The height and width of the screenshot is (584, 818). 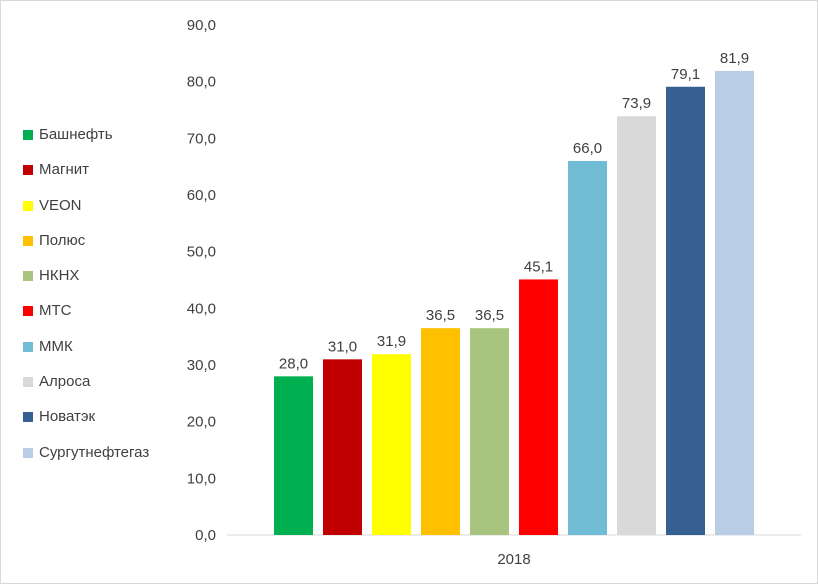 I want to click on data-label: 28,0, so click(x=293, y=363).